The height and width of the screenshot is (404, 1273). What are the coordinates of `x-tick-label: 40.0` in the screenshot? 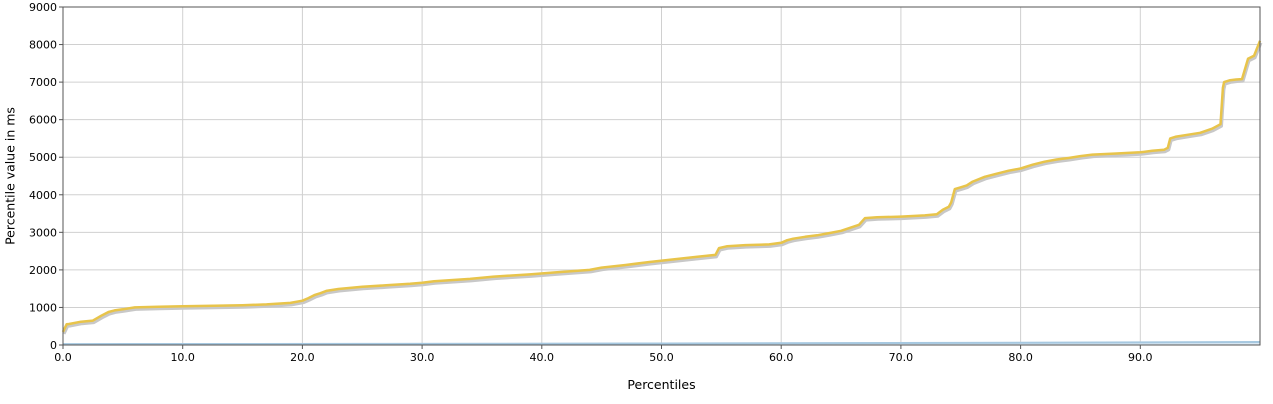 It's located at (542, 357).